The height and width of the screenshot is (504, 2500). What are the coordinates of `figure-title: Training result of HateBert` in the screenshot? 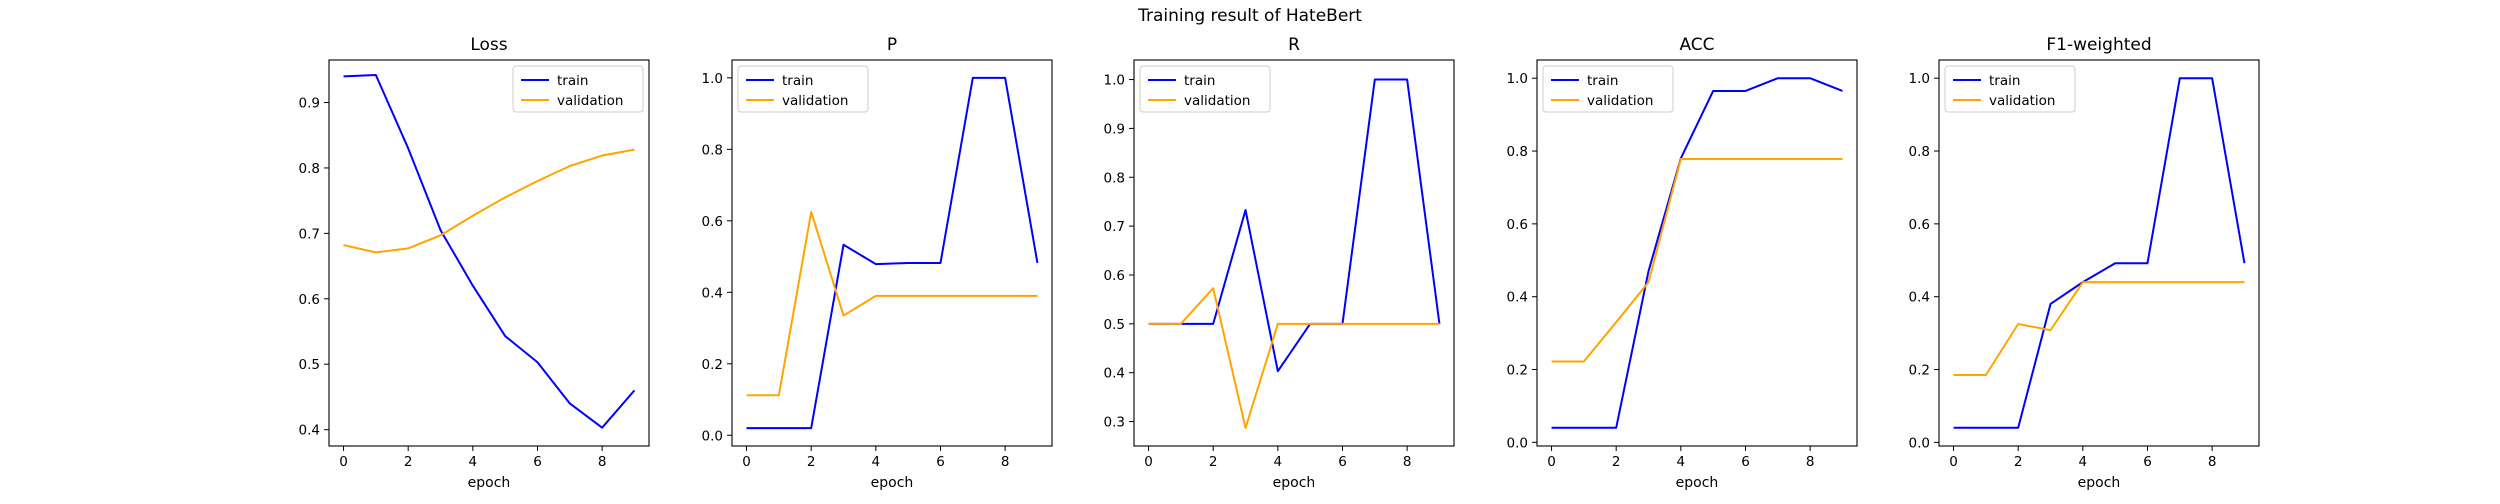 It's located at (1250, 16).